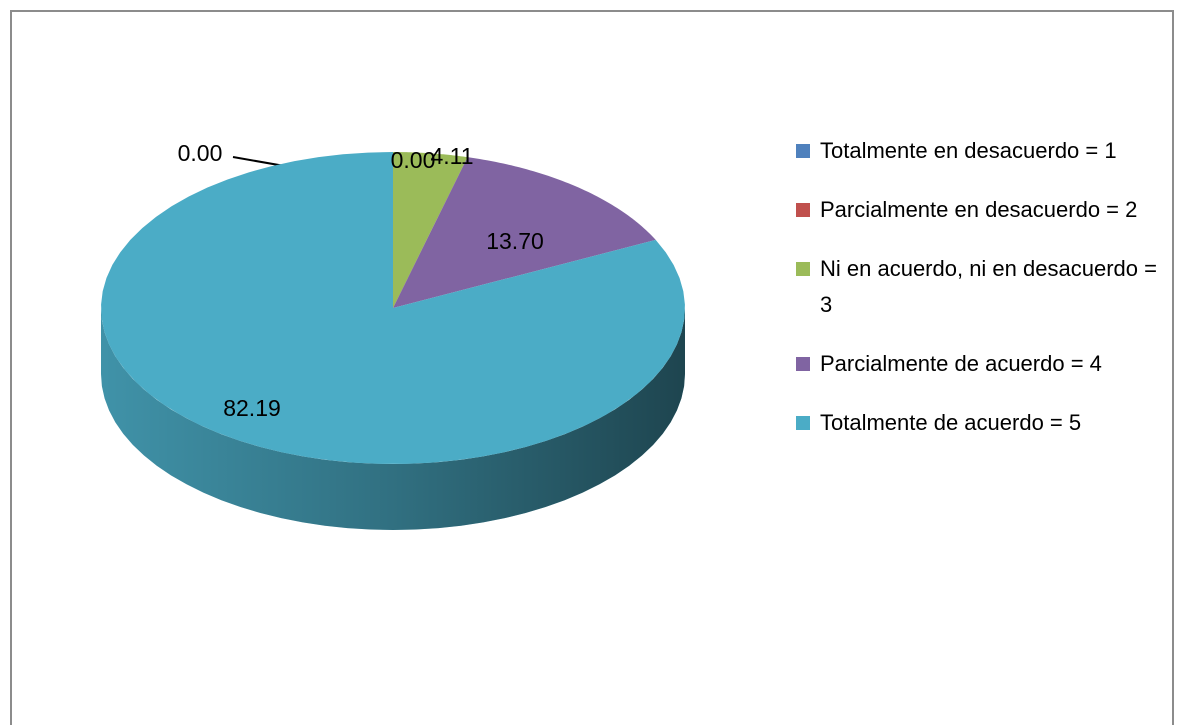 The image size is (1184, 725). I want to click on data-label: 4.11, so click(451, 156).